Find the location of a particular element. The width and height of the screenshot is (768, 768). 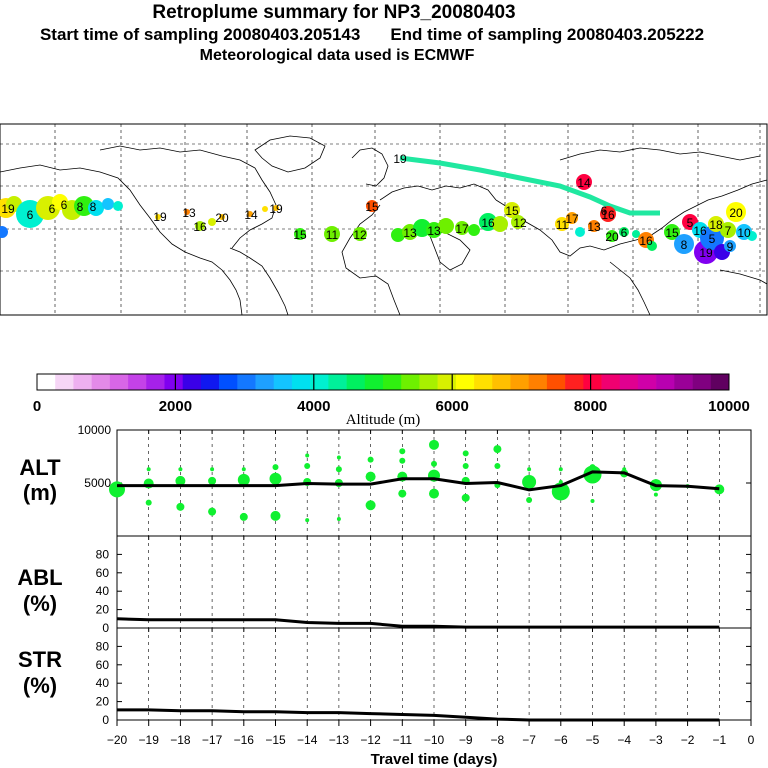

x-axis-tick-label: −14 is located at coordinates (307, 740).